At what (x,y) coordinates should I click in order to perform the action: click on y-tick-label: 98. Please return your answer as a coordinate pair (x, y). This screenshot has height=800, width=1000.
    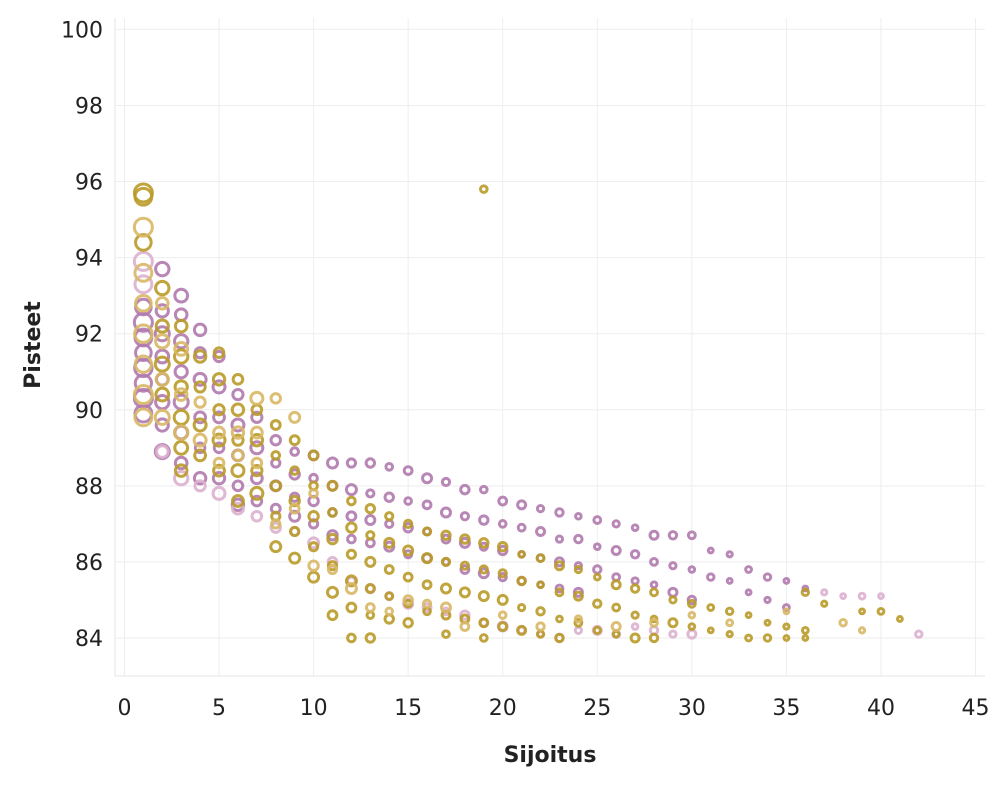
    Looking at the image, I should click on (89, 106).